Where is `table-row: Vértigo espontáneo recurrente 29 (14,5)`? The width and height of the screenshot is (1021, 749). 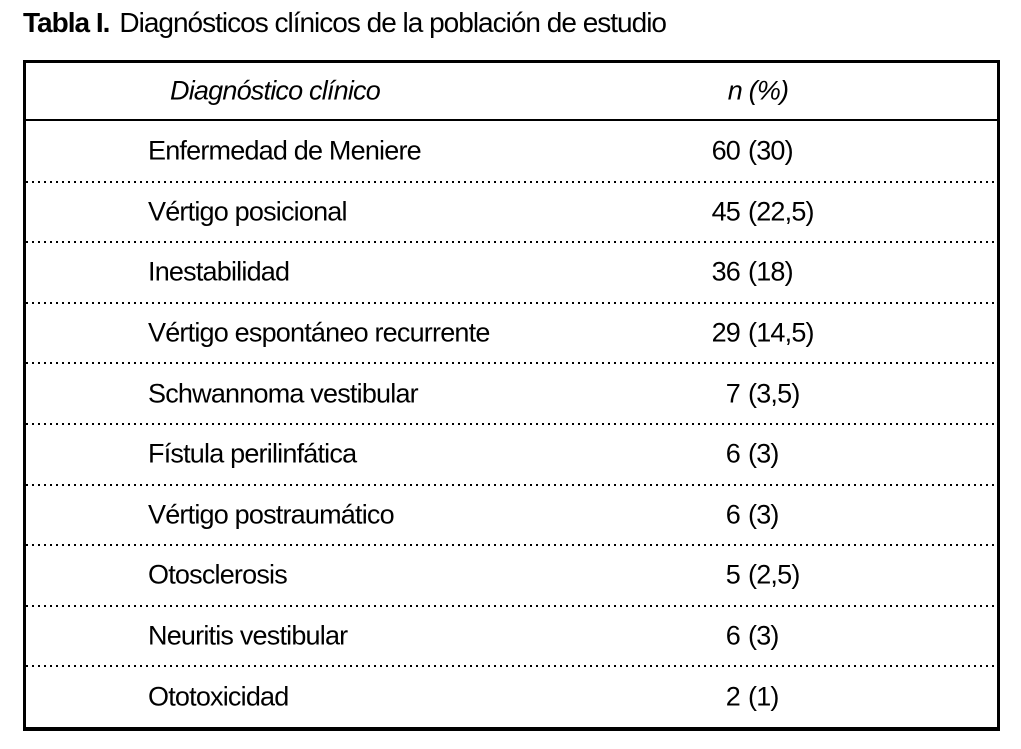
table-row: Vértigo espontáneo recurrente 29 (14,5) is located at coordinates (511, 333).